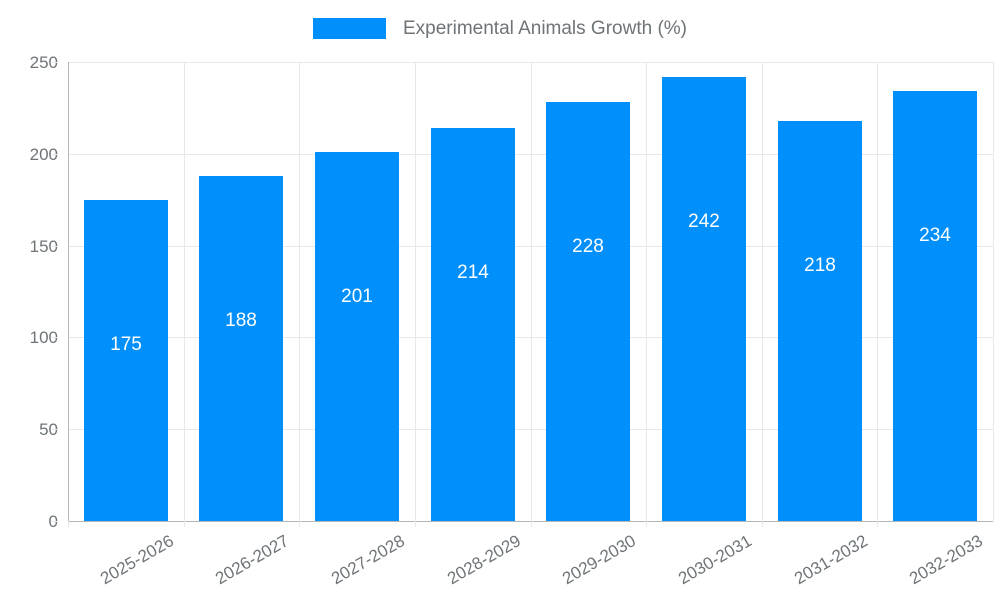 The image size is (1000, 600). I want to click on x-axis-tick-label: 2027-2028, so click(368, 560).